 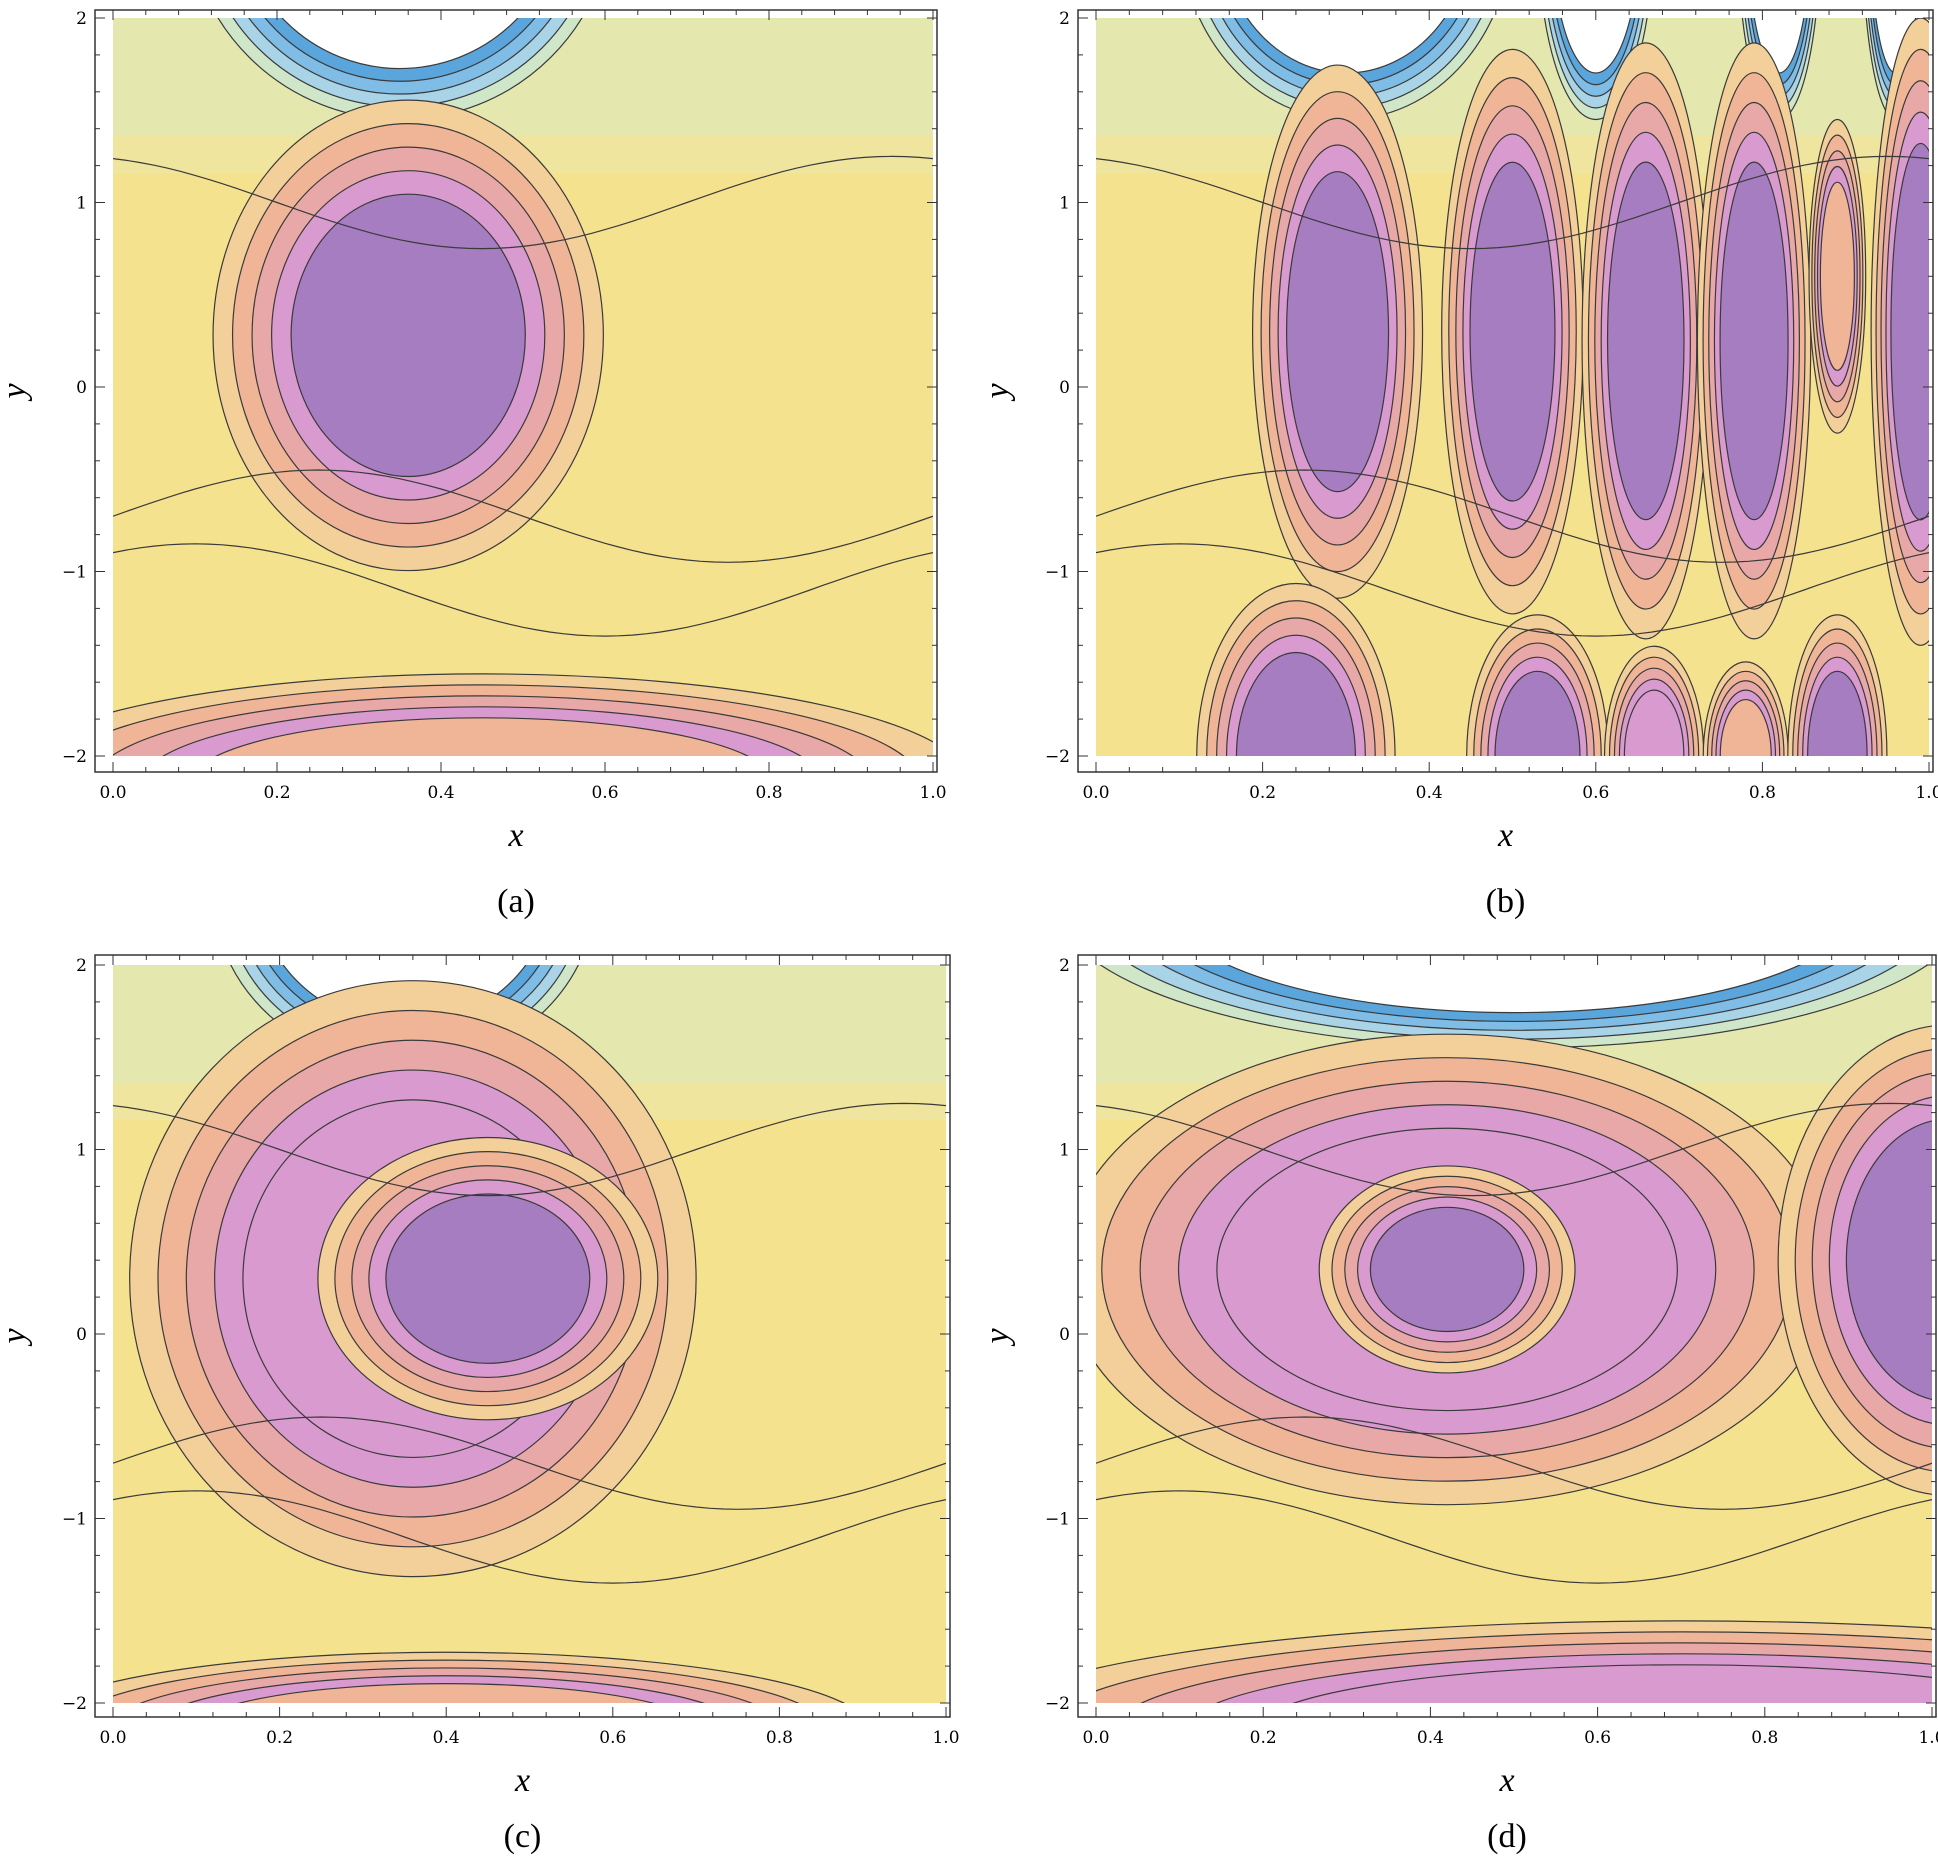 What do you see at coordinates (1506, 901) in the screenshot?
I see `panel-caption: (b)` at bounding box center [1506, 901].